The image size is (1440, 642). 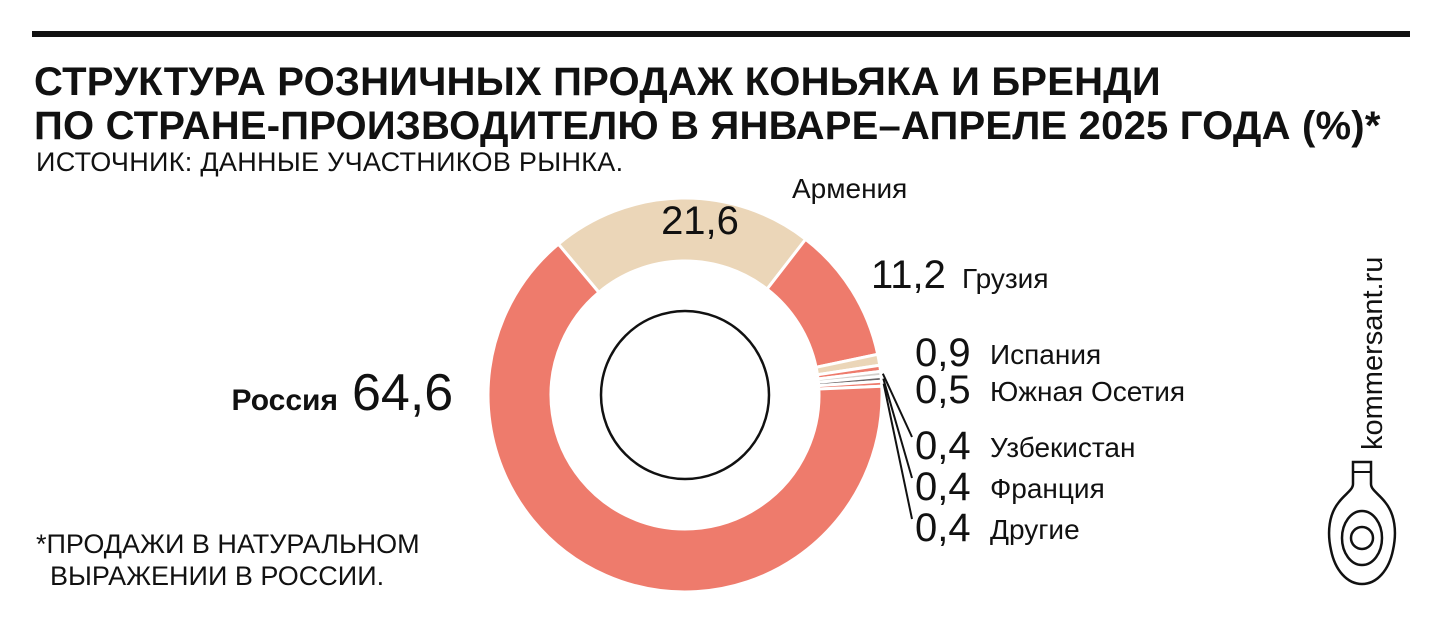 I want to click on category-label-other: Другие, so click(x=1035, y=529).